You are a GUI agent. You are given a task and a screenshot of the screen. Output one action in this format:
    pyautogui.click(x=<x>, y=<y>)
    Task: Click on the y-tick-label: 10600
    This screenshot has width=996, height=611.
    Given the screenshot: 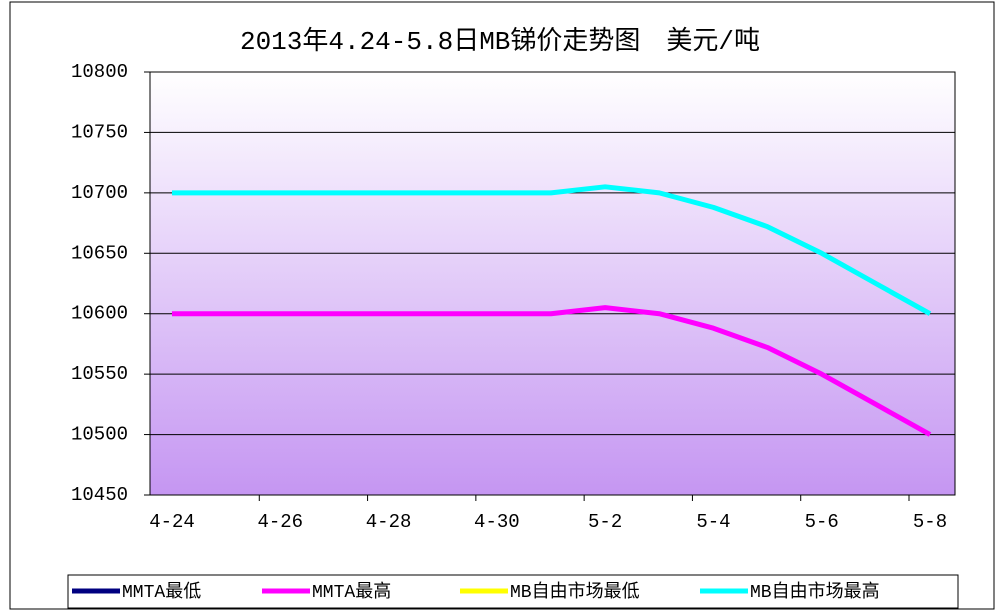 What is the action you would take?
    pyautogui.click(x=99, y=314)
    